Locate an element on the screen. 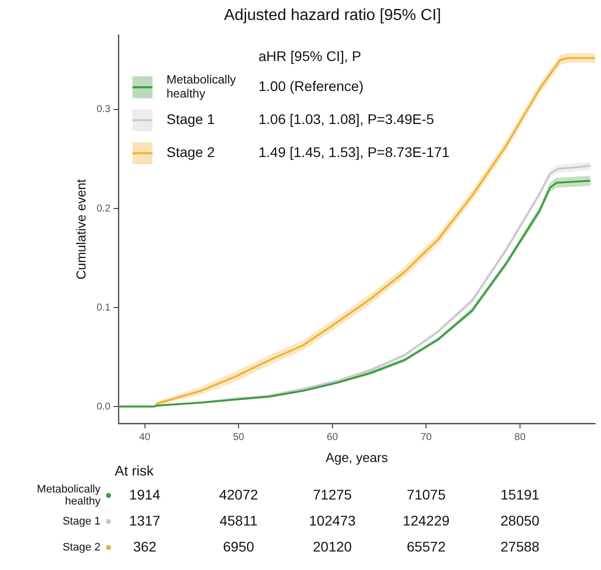  text: 15191 is located at coordinates (520, 494).